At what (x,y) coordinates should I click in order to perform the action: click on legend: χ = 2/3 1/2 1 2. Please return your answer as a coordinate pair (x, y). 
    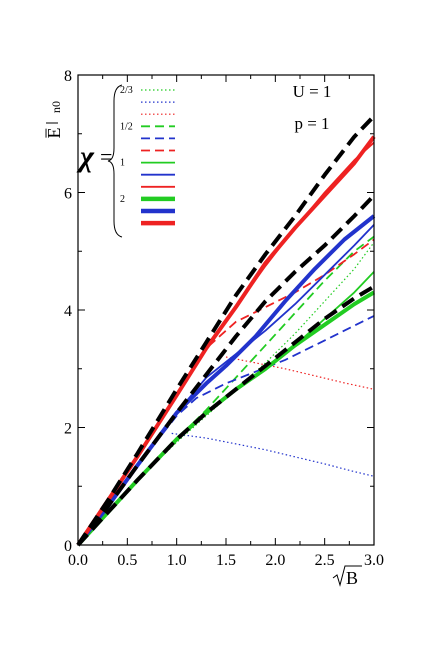
    Looking at the image, I should click on (125, 161).